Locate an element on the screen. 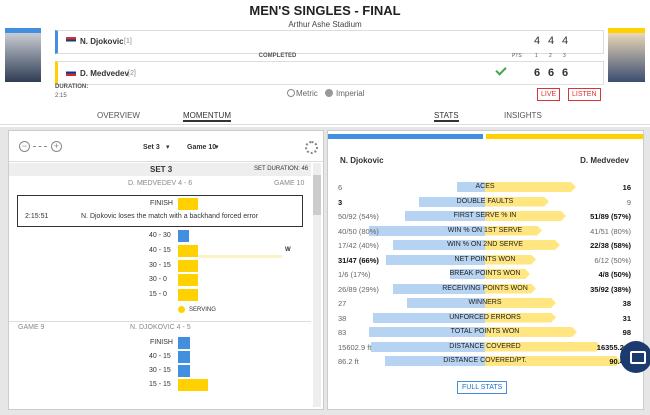 Image resolution: width=650 pixels, height=415 pixels. stat-right: 31 is located at coordinates (626, 318).